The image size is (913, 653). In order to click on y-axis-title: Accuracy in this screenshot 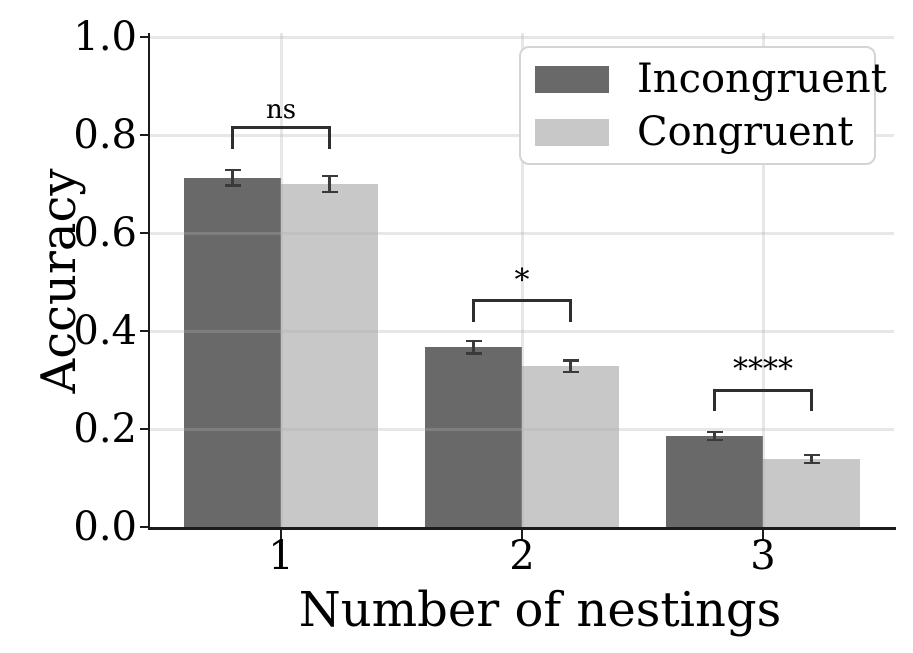, I will do `click(59, 281)`.